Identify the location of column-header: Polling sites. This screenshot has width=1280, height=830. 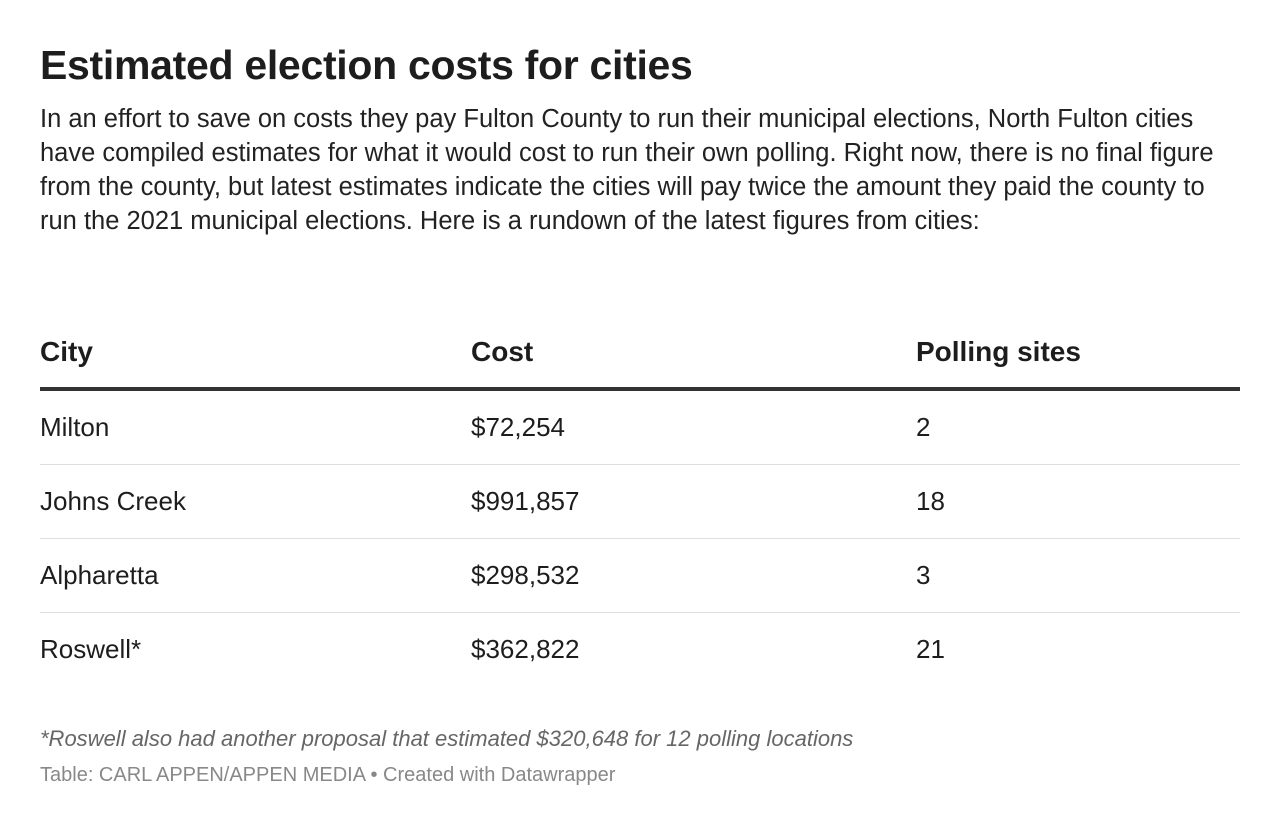
(1078, 353).